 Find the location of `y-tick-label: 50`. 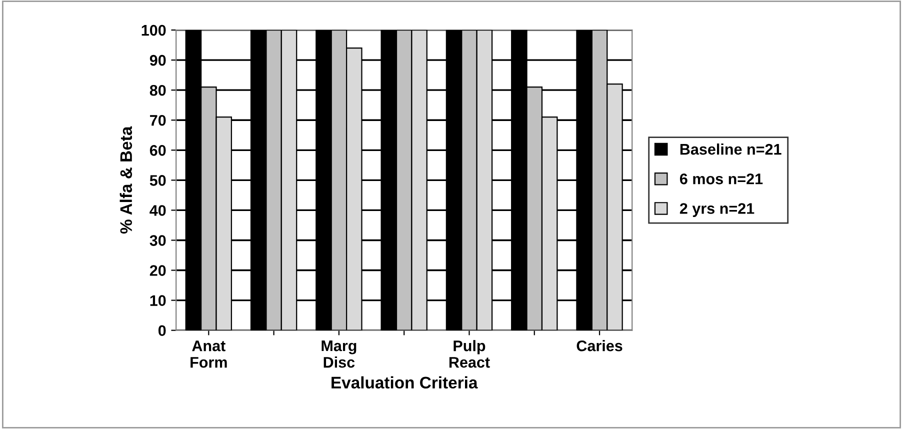

y-tick-label: 50 is located at coordinates (158, 180).